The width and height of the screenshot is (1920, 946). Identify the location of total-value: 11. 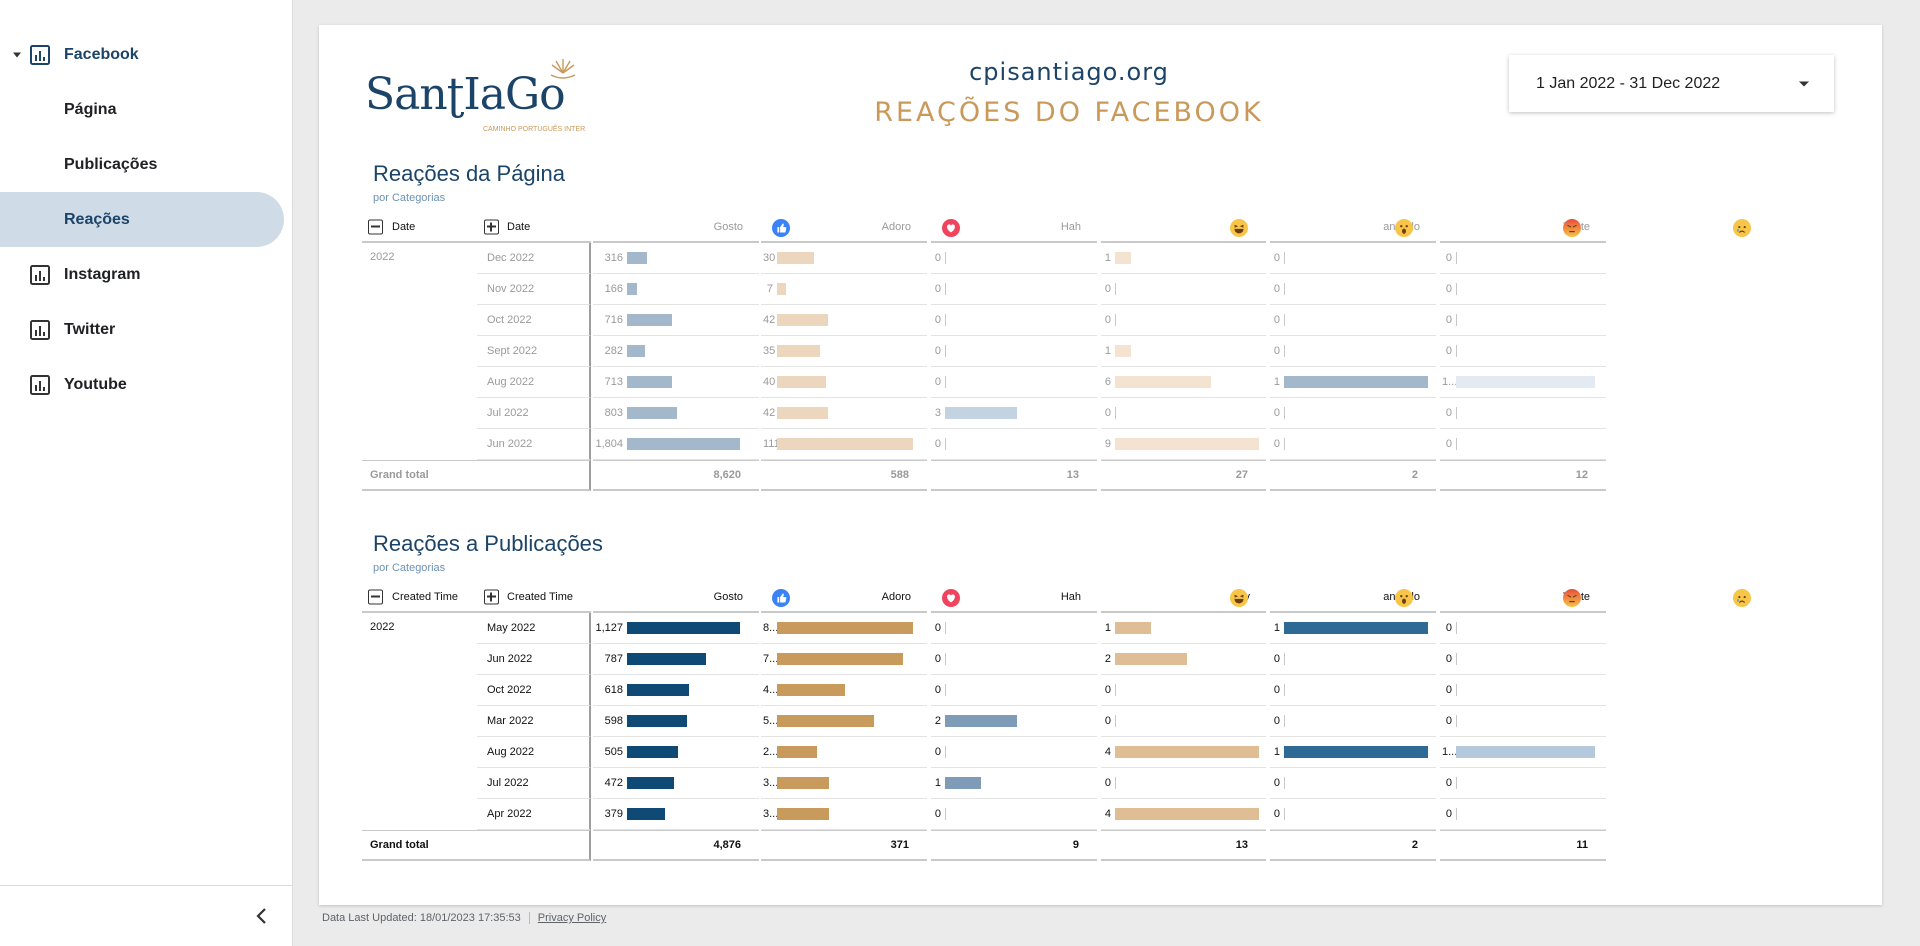
(1582, 845).